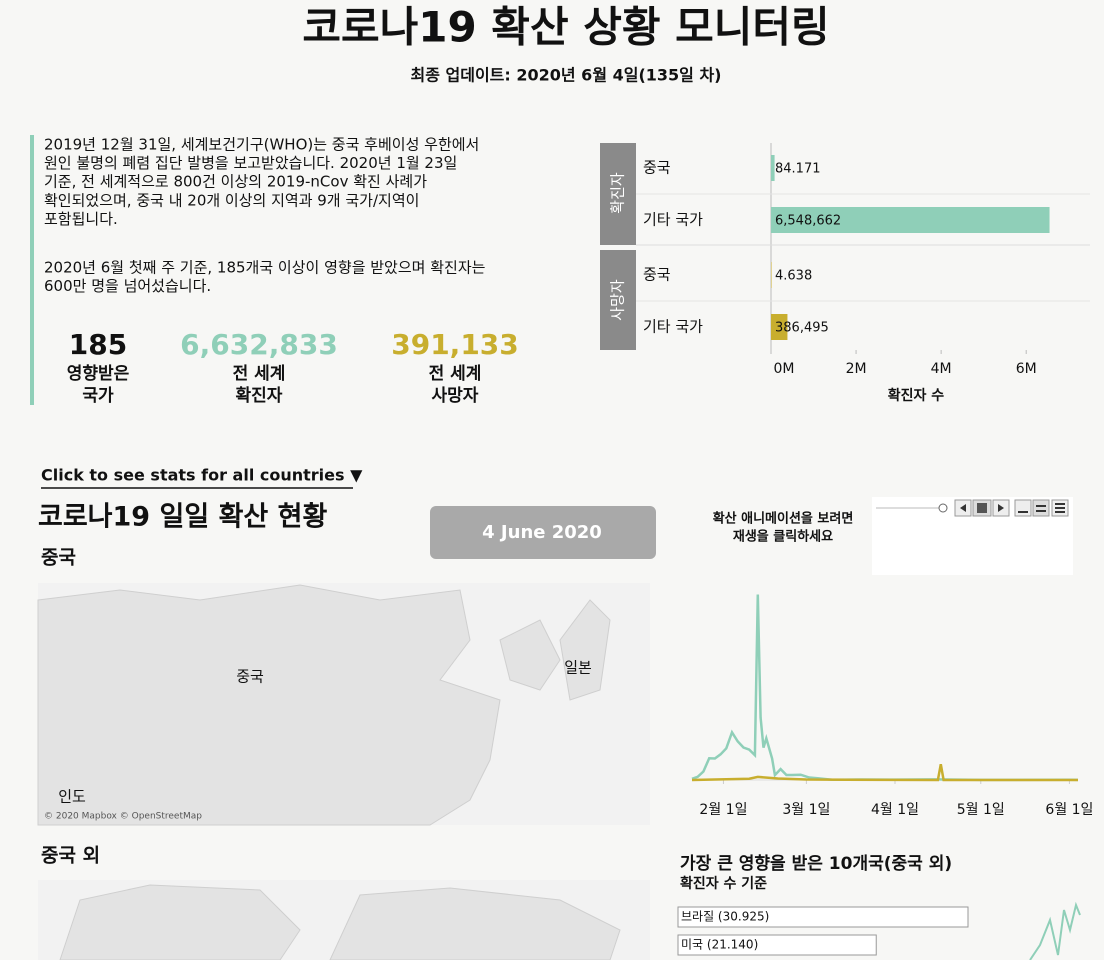  I want to click on world-map-title: 중국 외, so click(70, 856).